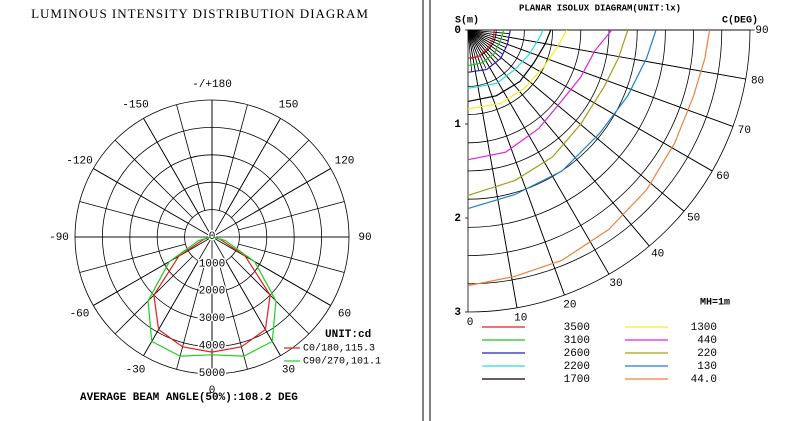  What do you see at coordinates (212, 264) in the screenshot?
I see `r-tick-label: 1000` at bounding box center [212, 264].